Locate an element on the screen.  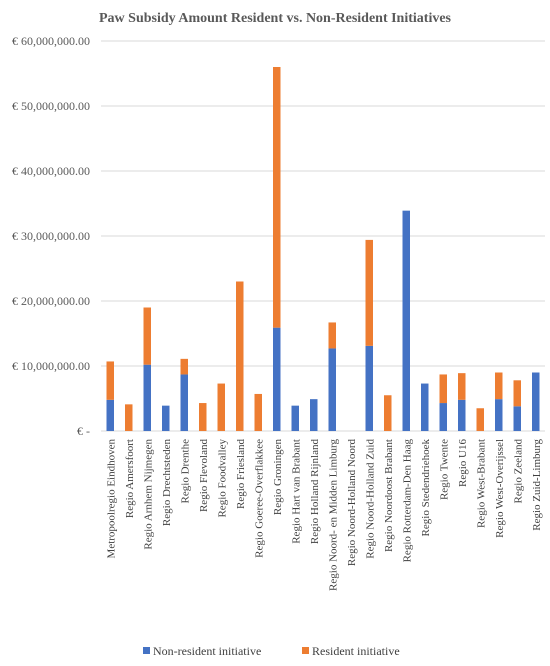
x-category-label: Regio Stedendriehoek is located at coordinates (426, 488).